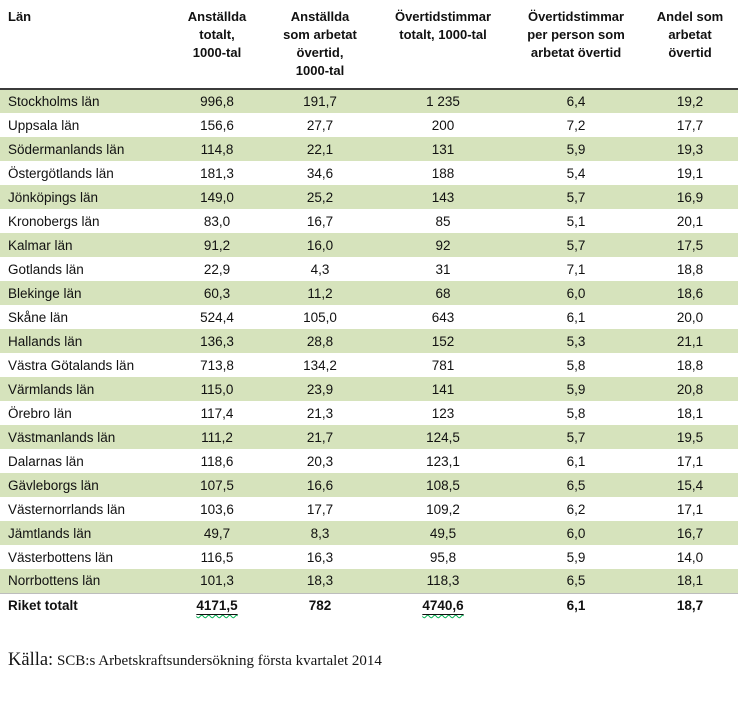 The image size is (738, 706). I want to click on value-cell: 643, so click(443, 317).